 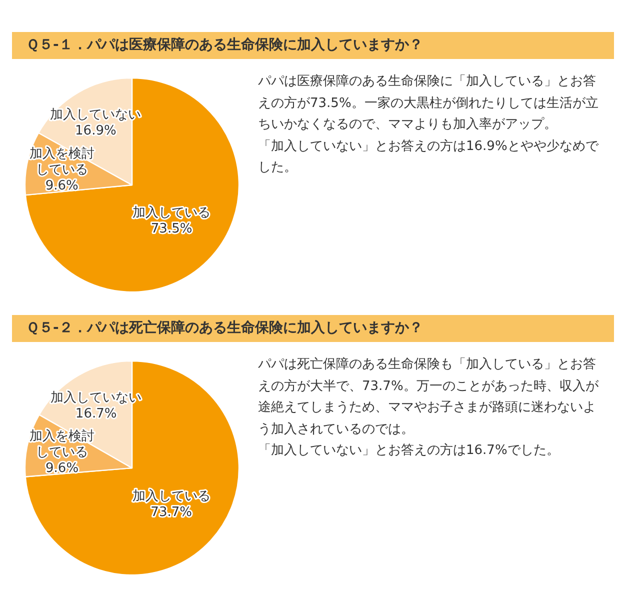 I want to click on data-label: 73.7%, so click(x=171, y=512).